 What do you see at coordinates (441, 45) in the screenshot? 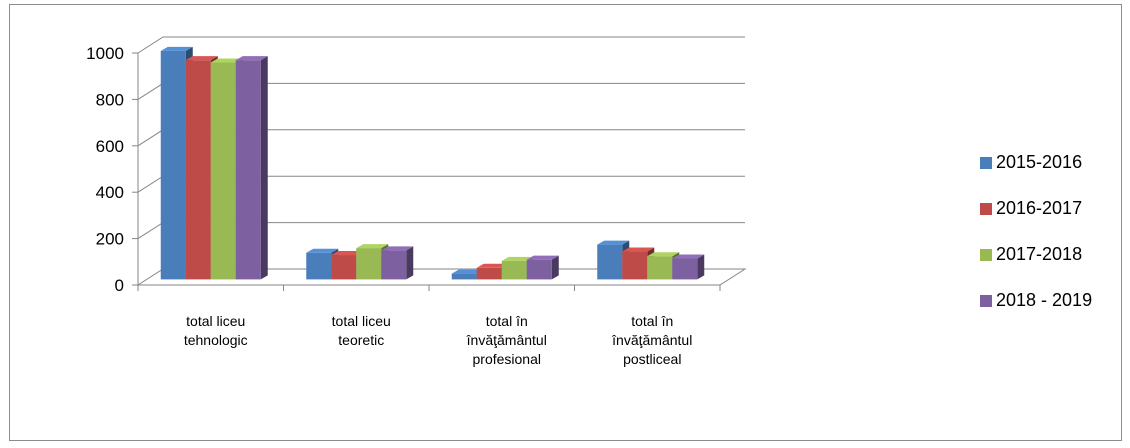
I see `gridline` at bounding box center [441, 45].